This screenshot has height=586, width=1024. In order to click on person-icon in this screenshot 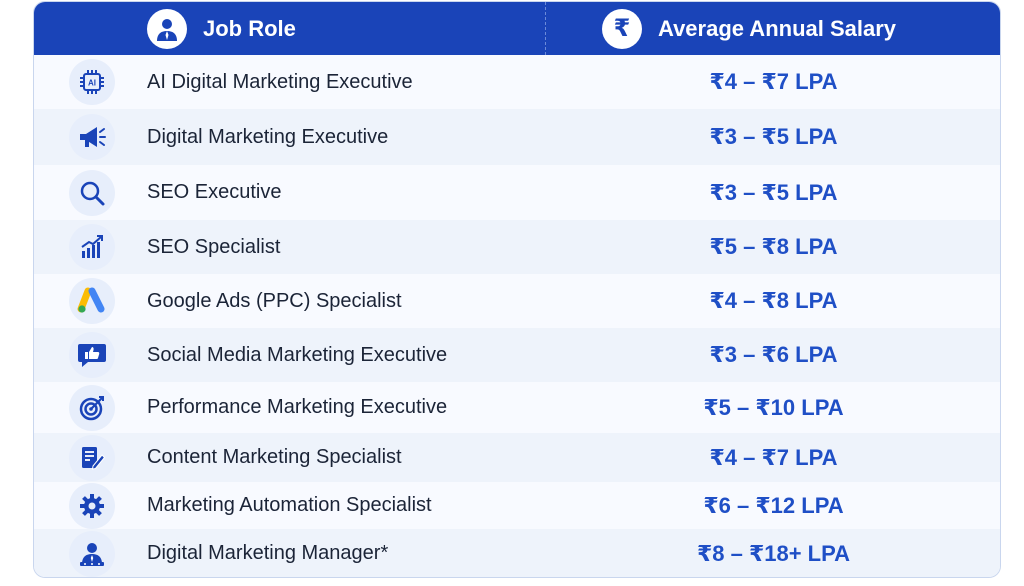, I will do `click(167, 28)`.